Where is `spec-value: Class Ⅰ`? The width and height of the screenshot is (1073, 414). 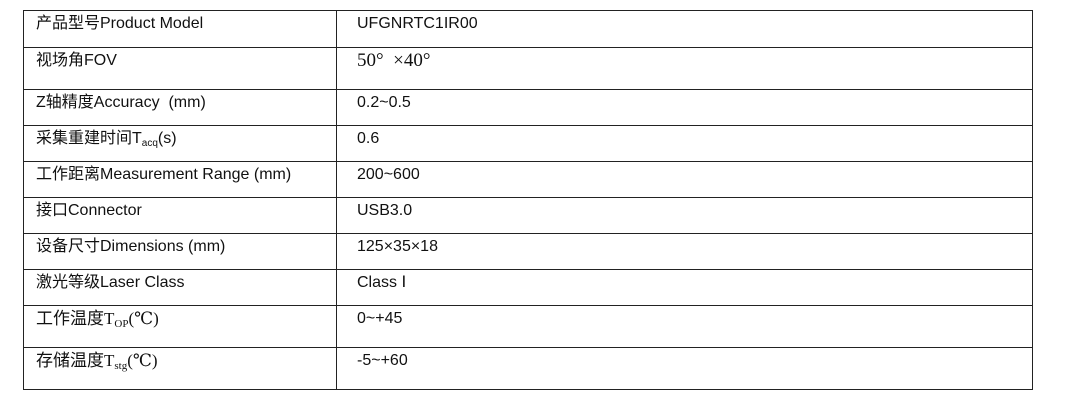 spec-value: Class Ⅰ is located at coordinates (684, 287).